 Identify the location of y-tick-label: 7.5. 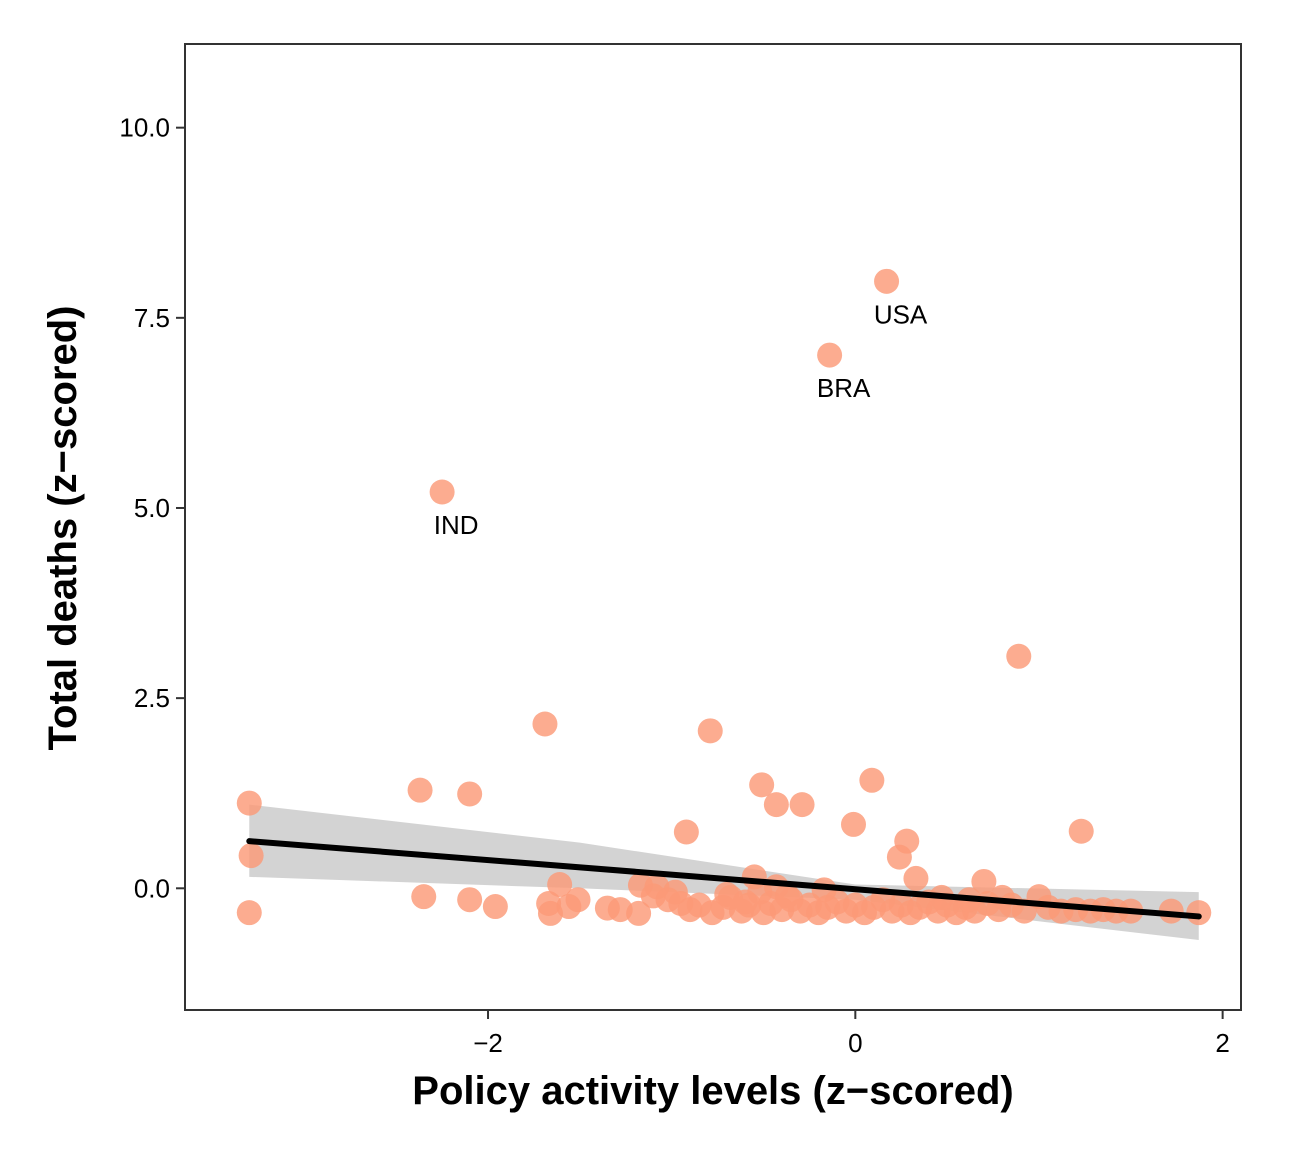
(152, 318).